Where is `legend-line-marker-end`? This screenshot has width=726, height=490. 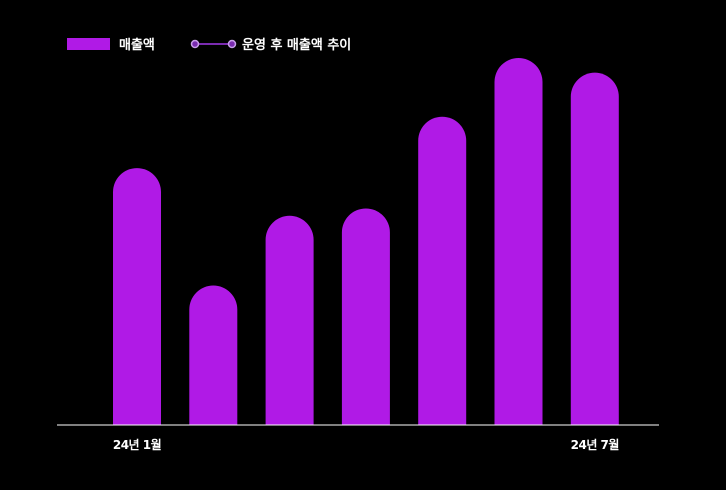 legend-line-marker-end is located at coordinates (232, 44).